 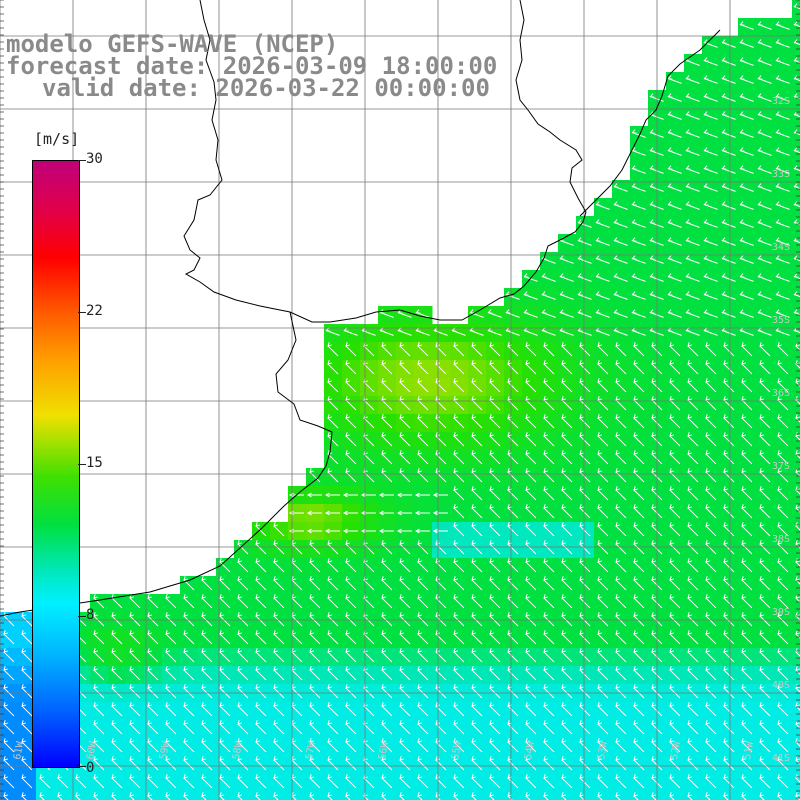 I want to click on latitude-label: 36S, so click(x=781, y=393).